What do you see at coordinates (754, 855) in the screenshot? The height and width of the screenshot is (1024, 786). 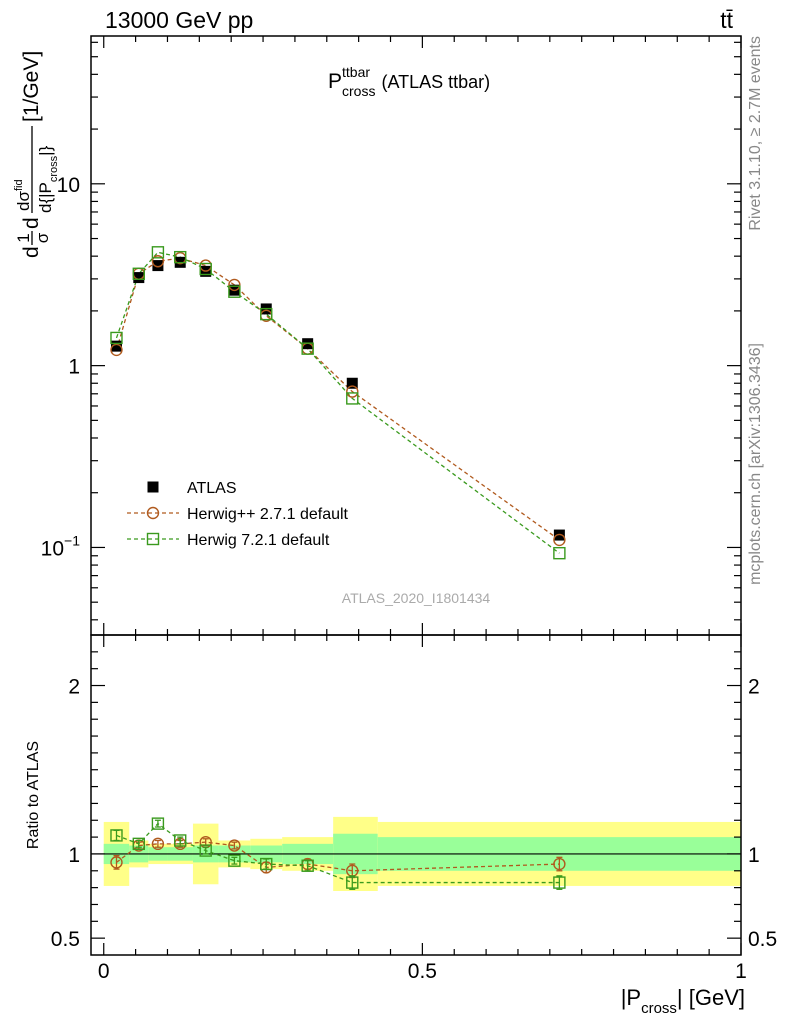 I see `ratio-y-tick-label-right-1: 1` at bounding box center [754, 855].